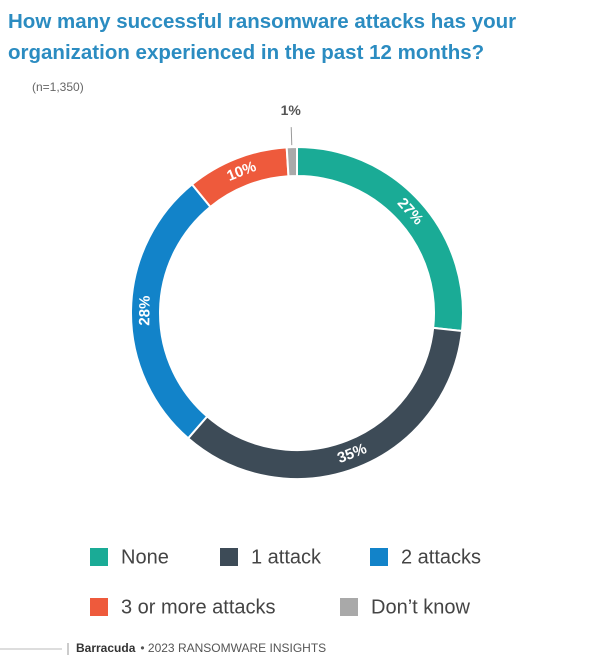  Describe the element at coordinates (420, 607) in the screenshot. I see `legend-label: Don’t know` at that location.